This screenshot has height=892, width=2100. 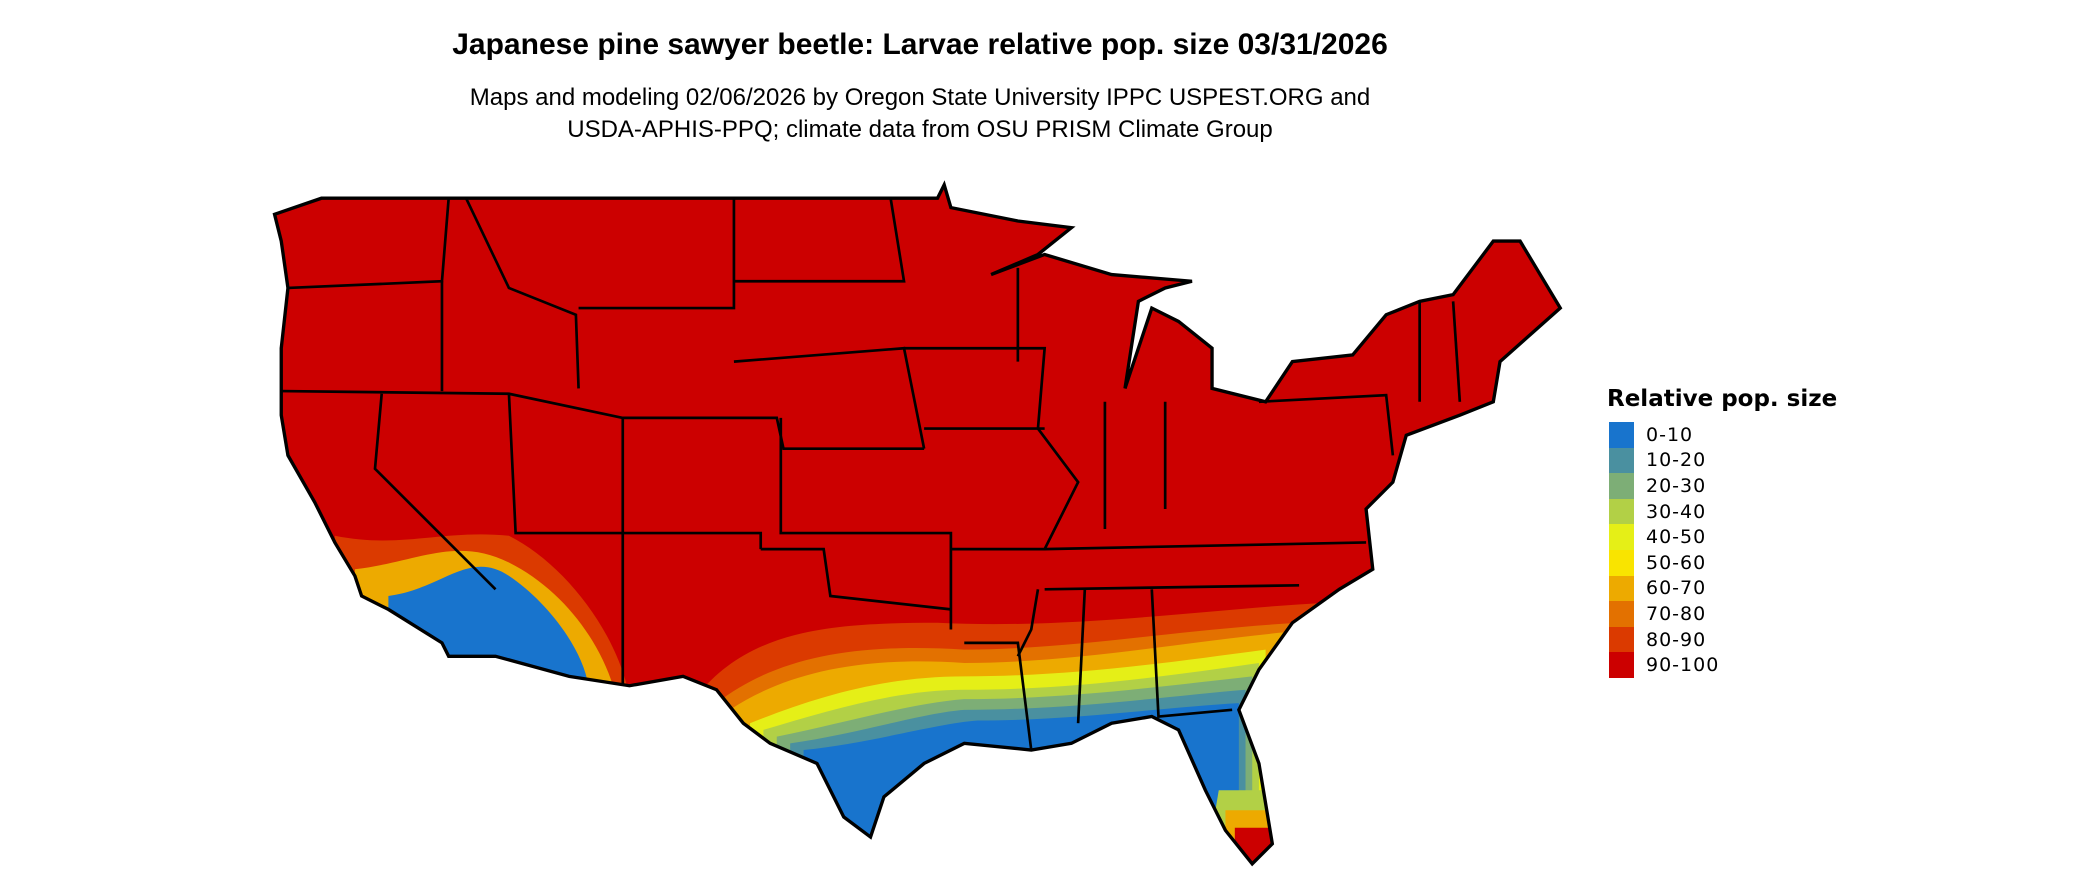 What do you see at coordinates (1723, 639) in the screenshot?
I see `legend-item: 80-90` at bounding box center [1723, 639].